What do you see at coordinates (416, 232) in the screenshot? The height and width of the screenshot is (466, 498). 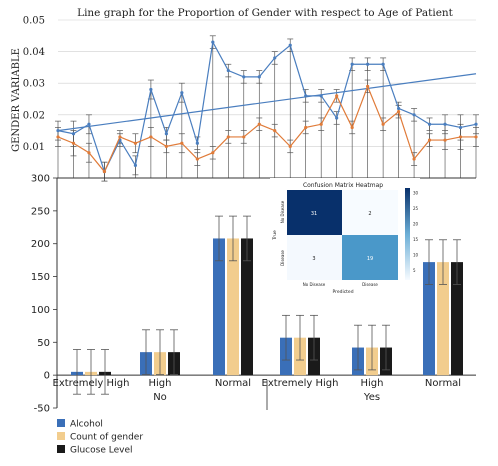 I see `heatmap-colorbar-ticks: 30 25 20 15 10 5` at bounding box center [416, 232].